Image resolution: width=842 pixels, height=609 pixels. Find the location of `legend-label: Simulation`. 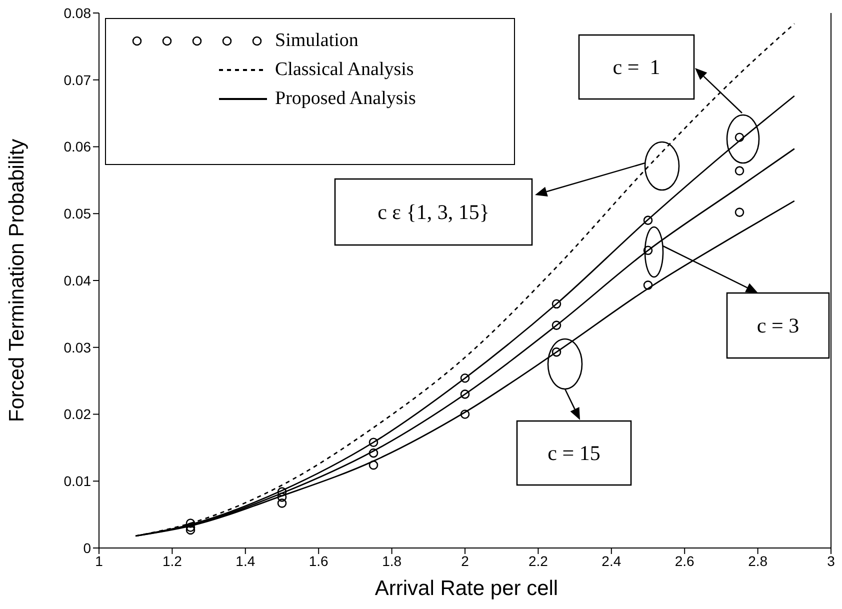

legend-label: Simulation is located at coordinates (316, 41).